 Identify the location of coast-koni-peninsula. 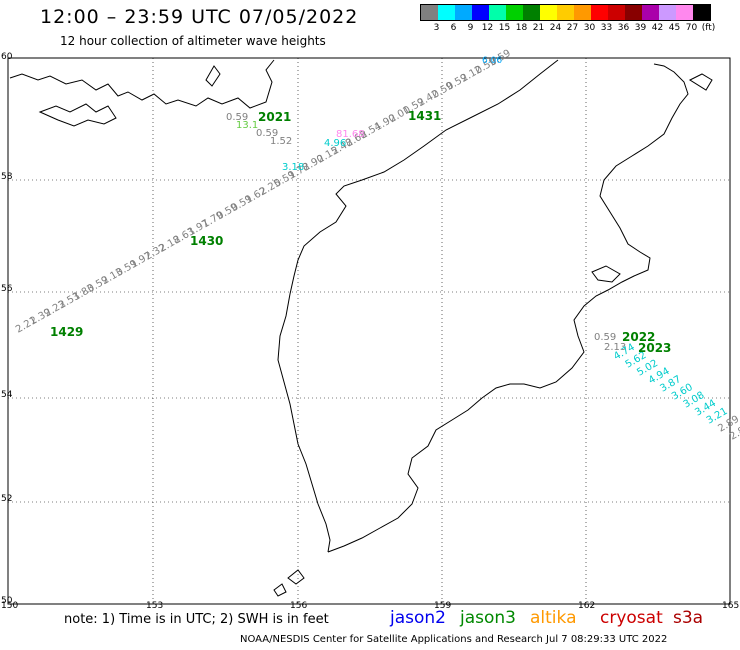
(77, 115).